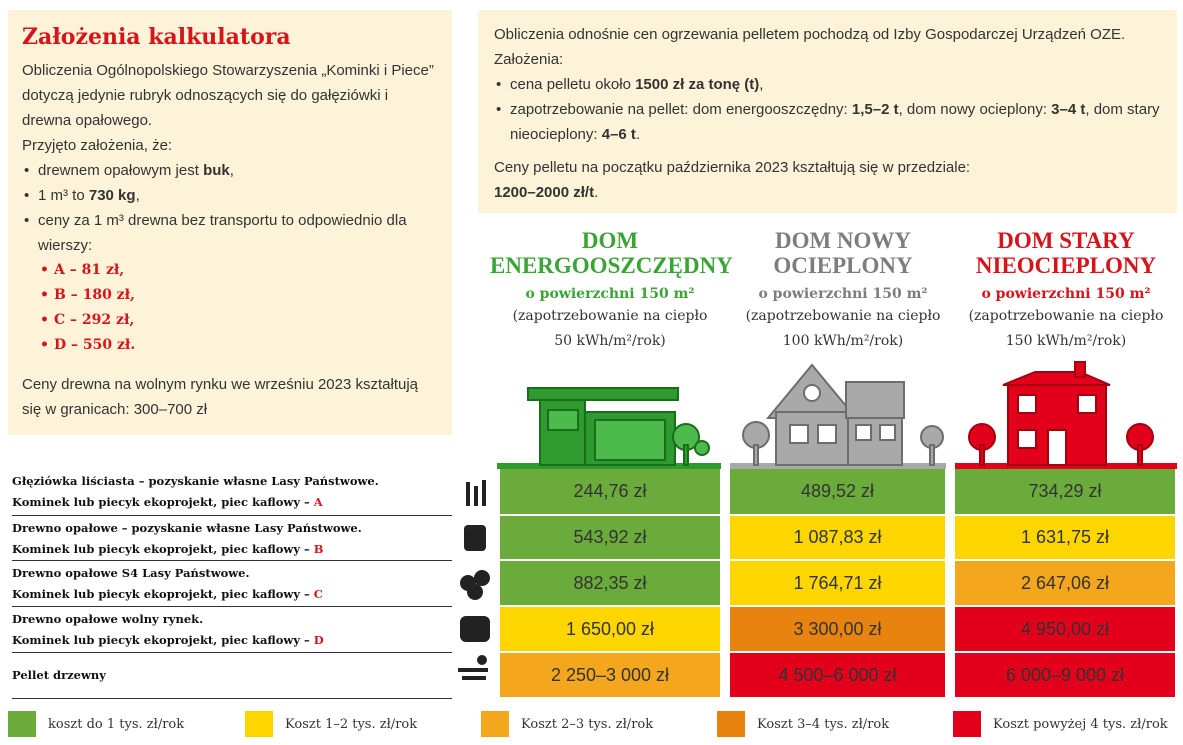 The image size is (1183, 745). What do you see at coordinates (318, 640) in the screenshot?
I see `row-label-letter: D` at bounding box center [318, 640].